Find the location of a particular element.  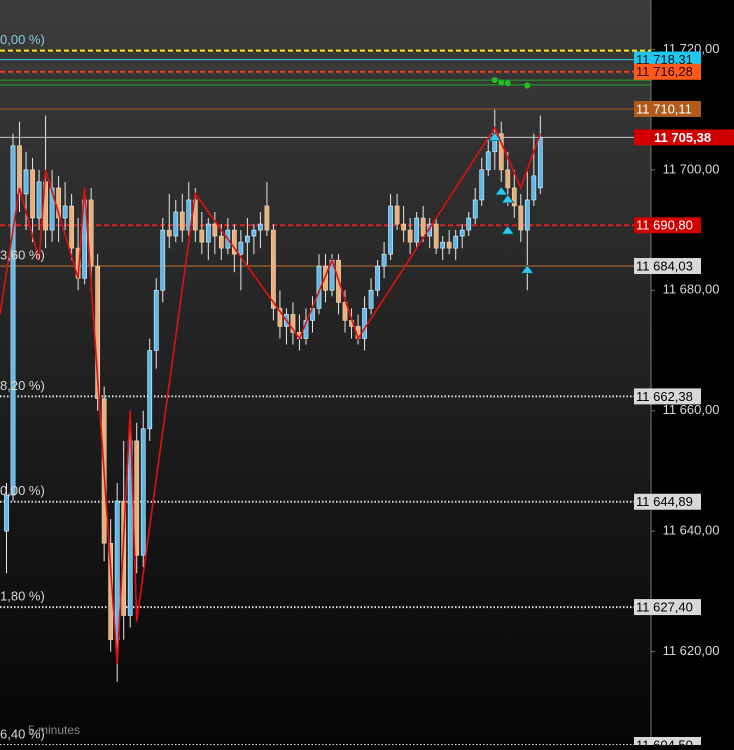

price-level-label: 11 684,03 is located at coordinates (664, 265).